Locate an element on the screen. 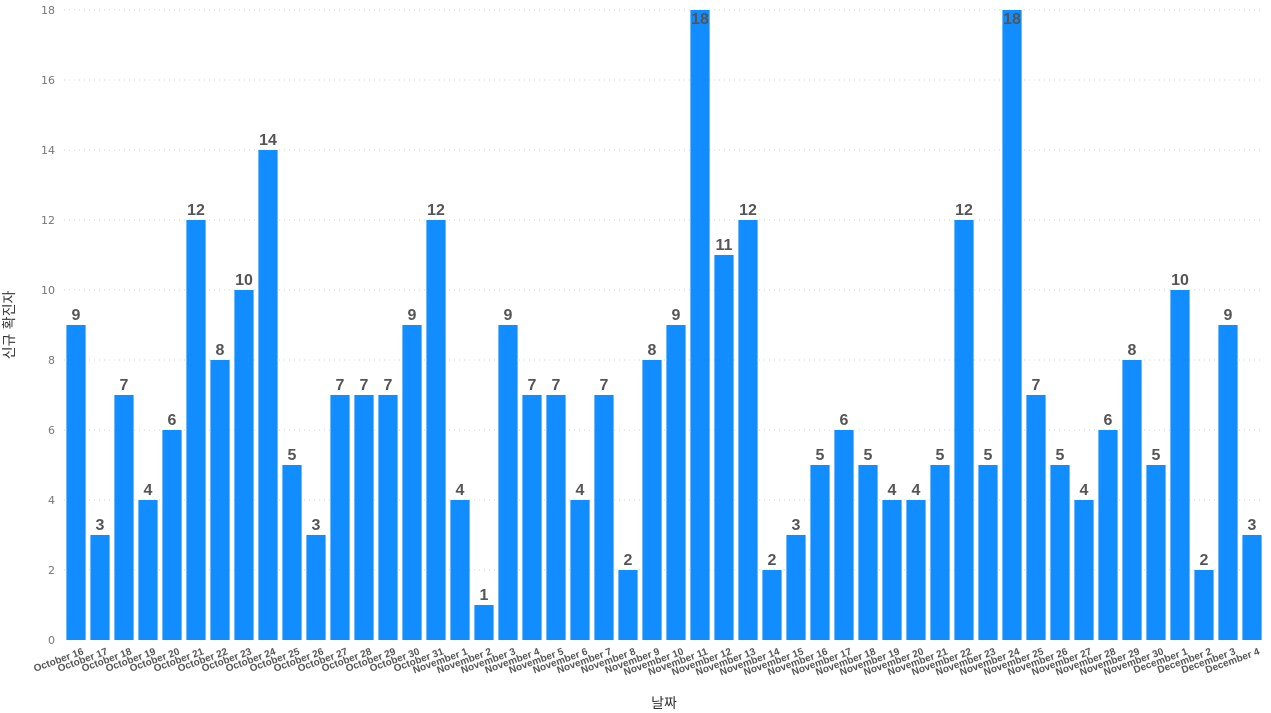 The height and width of the screenshot is (713, 1271). y-axis-title: 신규 확진자 is located at coordinates (10, 324).